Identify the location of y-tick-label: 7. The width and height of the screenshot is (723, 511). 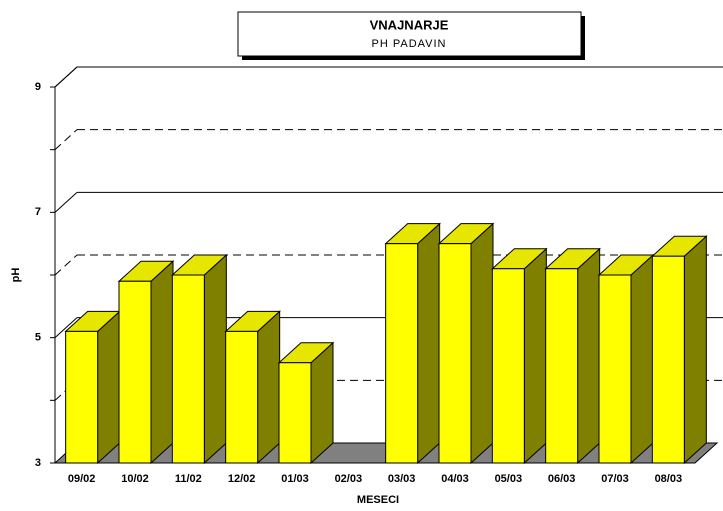
(38, 212).